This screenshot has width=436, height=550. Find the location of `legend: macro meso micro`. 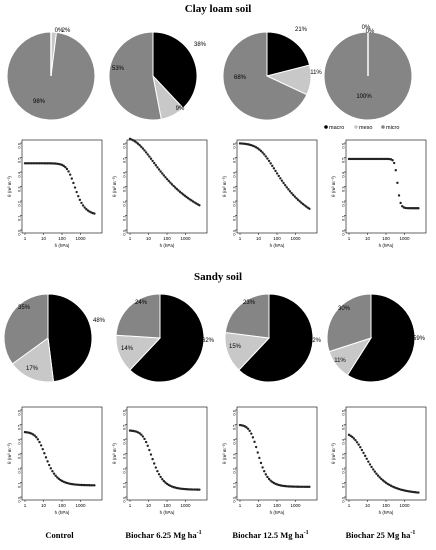

legend: macro meso micro is located at coordinates (361, 128).